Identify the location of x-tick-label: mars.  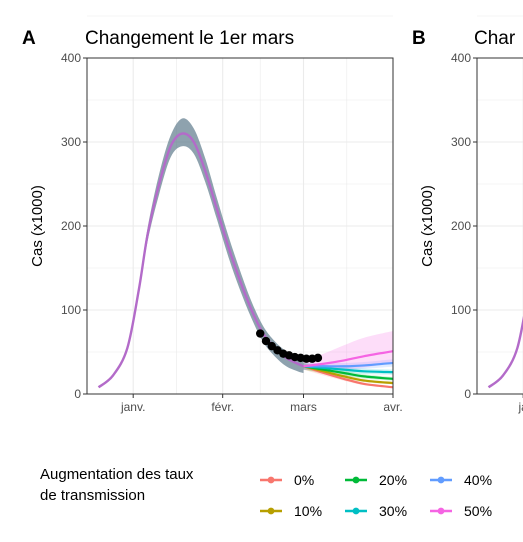
(303, 407).